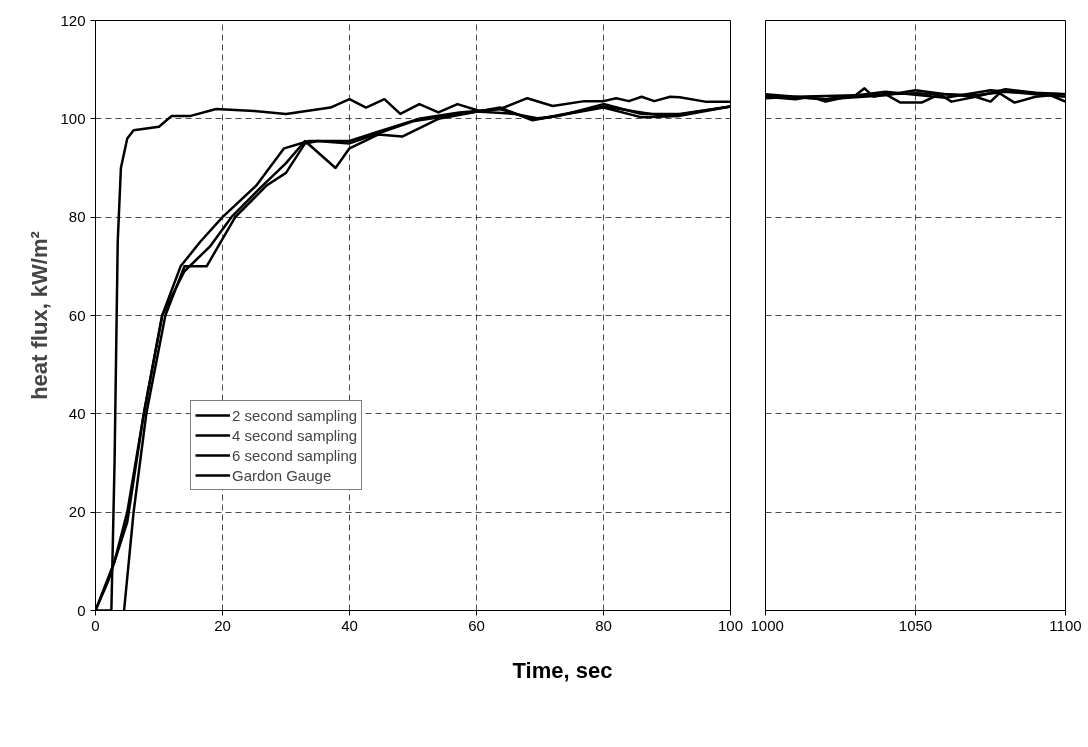 This screenshot has width=1088, height=747. I want to click on y-tick-label: 80, so click(77, 217).